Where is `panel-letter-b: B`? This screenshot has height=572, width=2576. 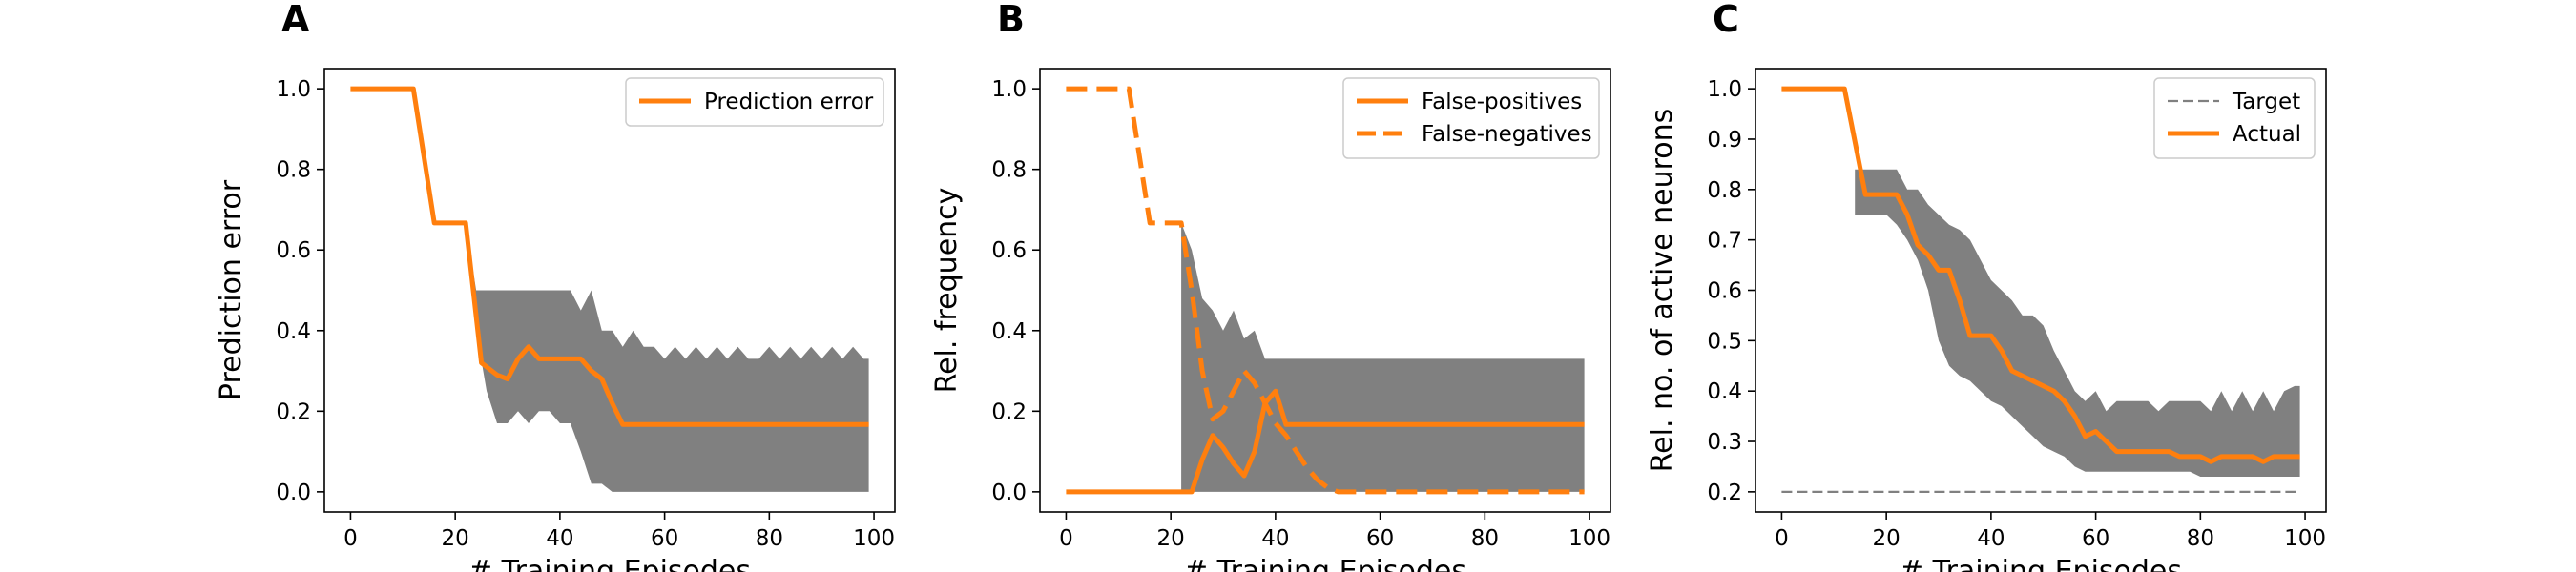
panel-letter-b: B is located at coordinates (1011, 20).